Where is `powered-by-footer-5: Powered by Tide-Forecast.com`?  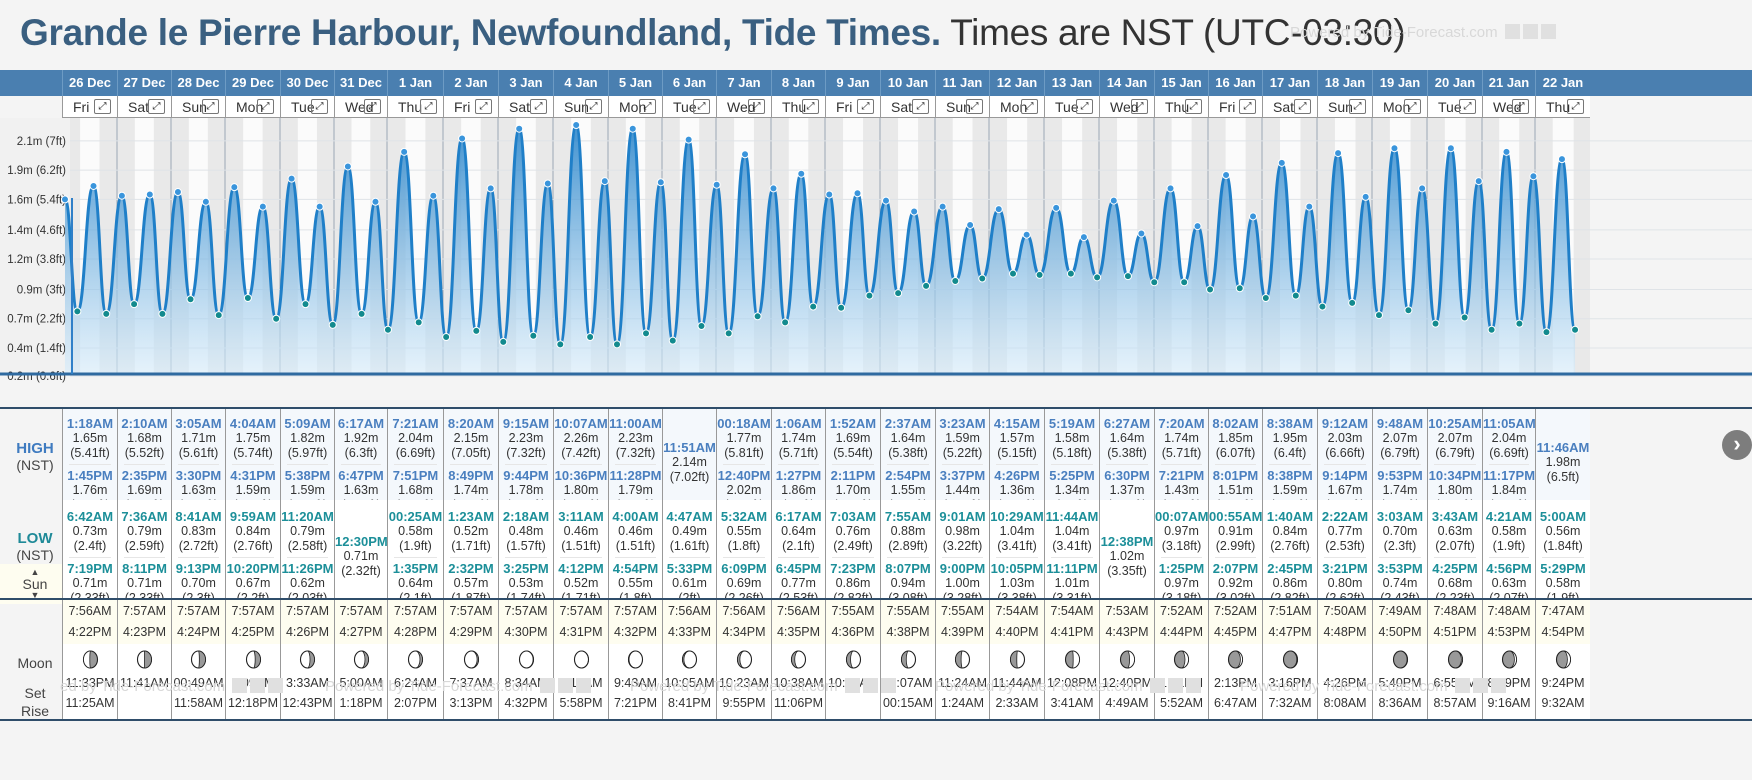
powered-by-footer-5: Powered by Tide-Forecast.com is located at coordinates (1373, 686).